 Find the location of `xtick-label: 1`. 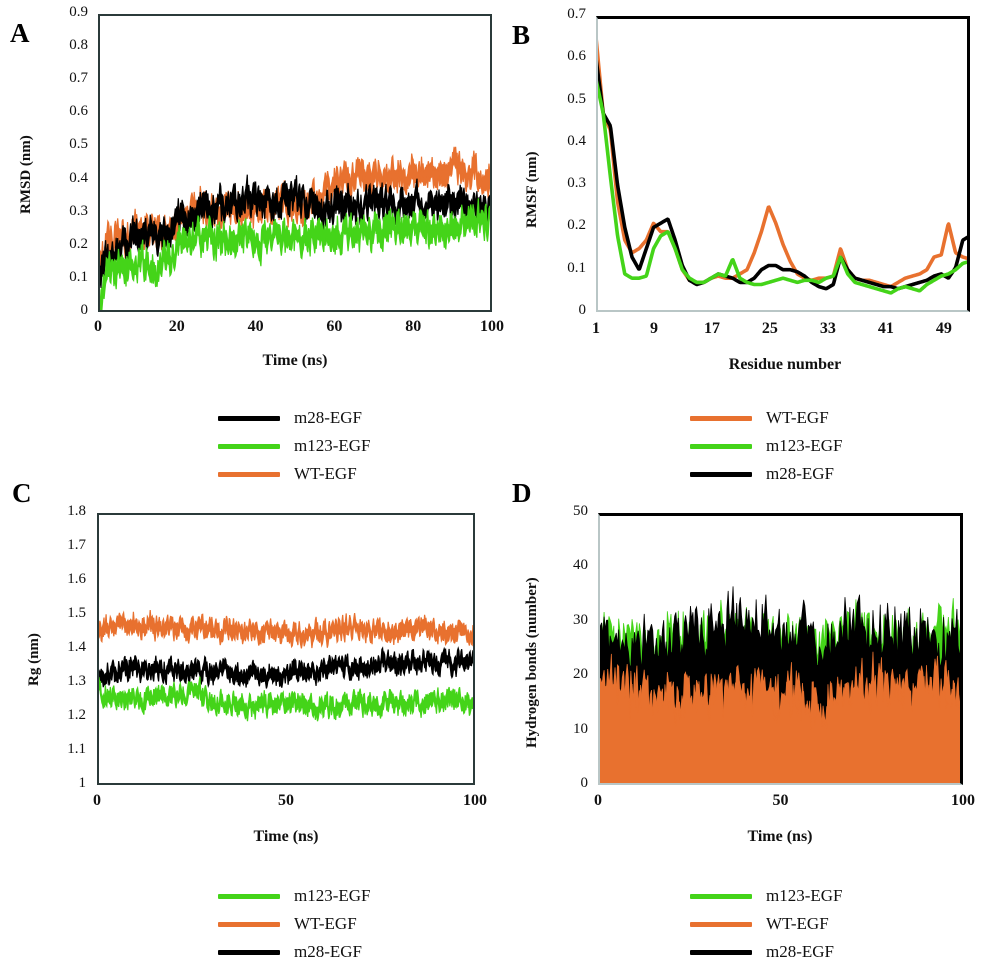

xtick-label: 1 is located at coordinates (596, 328).